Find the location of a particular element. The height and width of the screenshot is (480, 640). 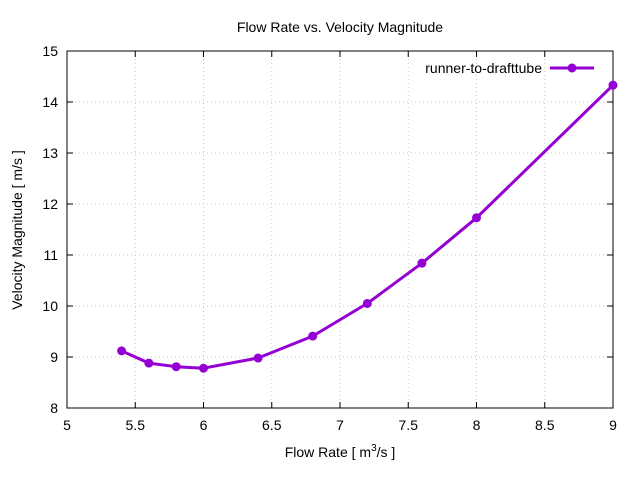

y-tick-label: 10 is located at coordinates (50, 306).